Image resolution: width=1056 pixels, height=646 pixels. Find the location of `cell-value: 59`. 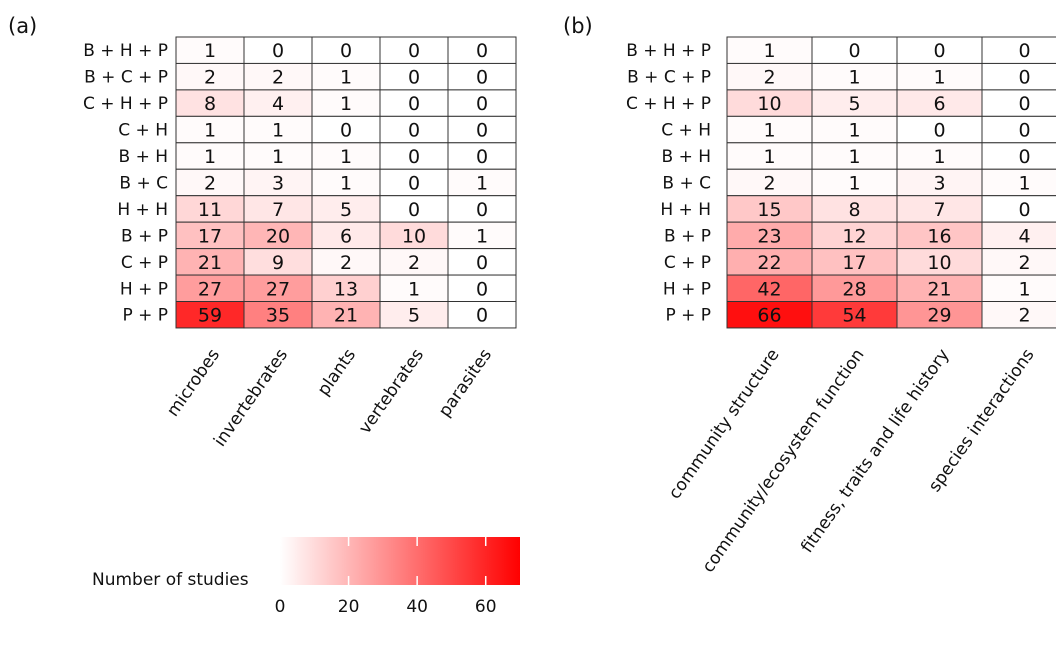

cell-value: 59 is located at coordinates (210, 316).